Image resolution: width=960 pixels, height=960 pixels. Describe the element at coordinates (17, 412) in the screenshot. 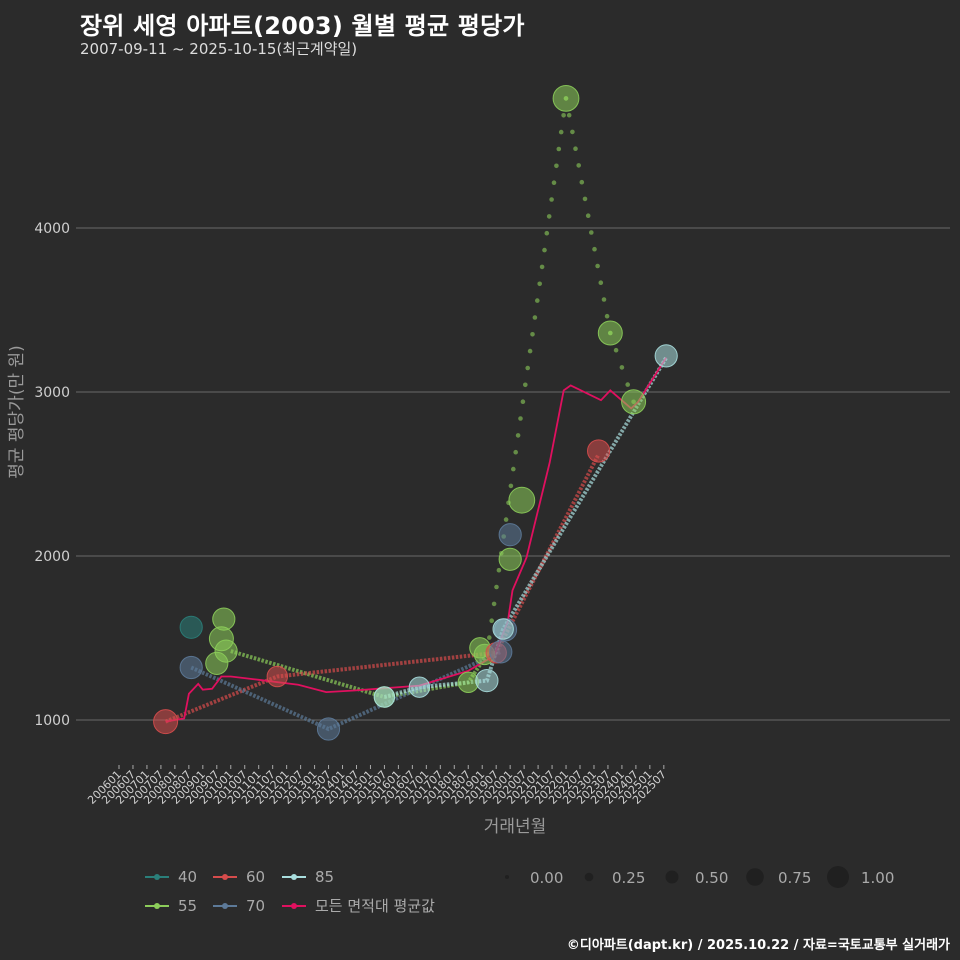

I see `y-axis-label: 평균 평당가(만 원)` at that location.